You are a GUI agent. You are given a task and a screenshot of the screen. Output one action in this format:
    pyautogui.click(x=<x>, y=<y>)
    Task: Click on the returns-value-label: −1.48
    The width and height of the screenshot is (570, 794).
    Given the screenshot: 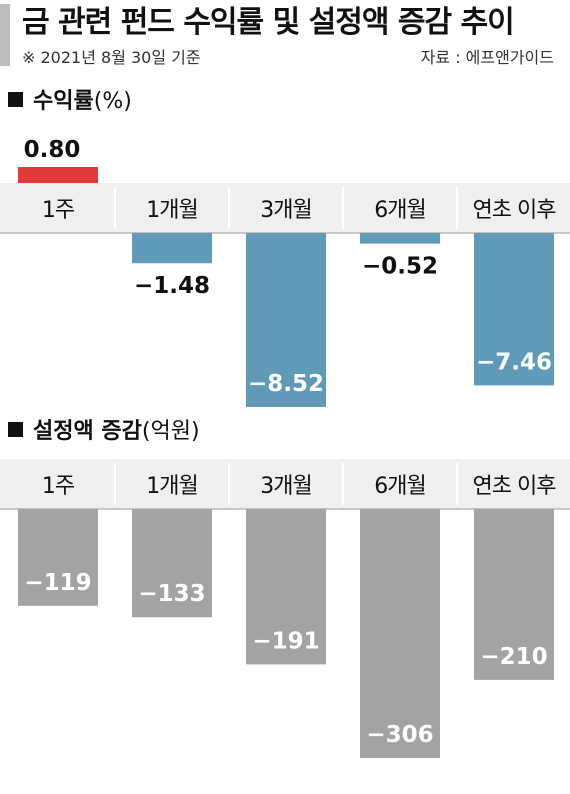 What is the action you would take?
    pyautogui.click(x=172, y=286)
    